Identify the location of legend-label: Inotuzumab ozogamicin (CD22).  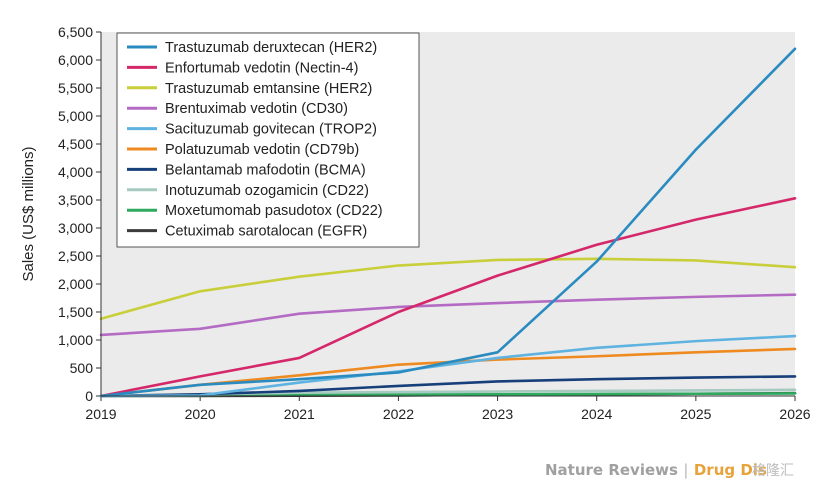
(267, 191).